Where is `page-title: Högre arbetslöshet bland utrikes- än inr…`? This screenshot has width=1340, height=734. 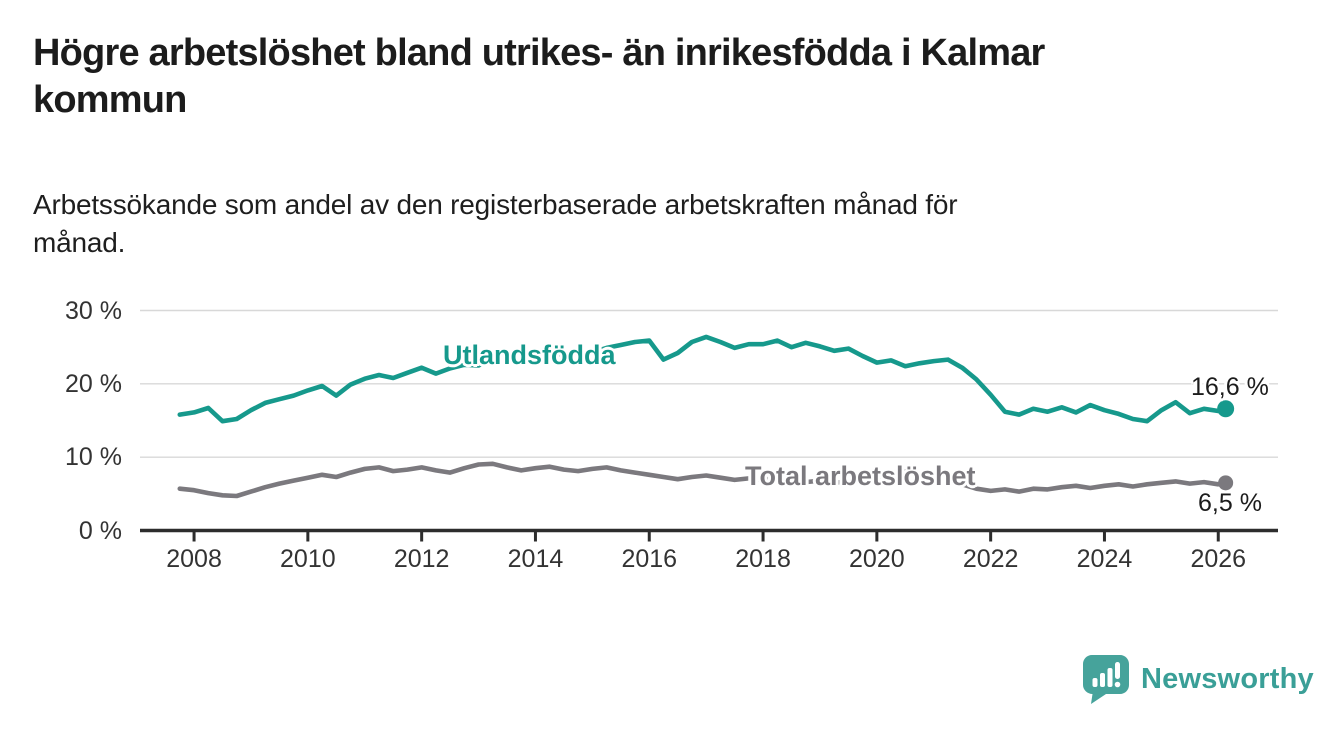
page-title: Högre arbetslöshet bland utrikes- än inr… is located at coordinates (539, 77).